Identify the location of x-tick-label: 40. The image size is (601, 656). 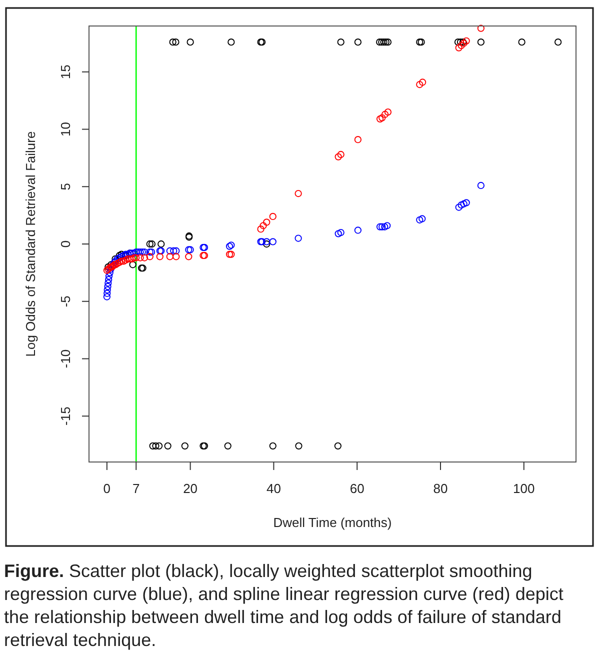
(273, 488).